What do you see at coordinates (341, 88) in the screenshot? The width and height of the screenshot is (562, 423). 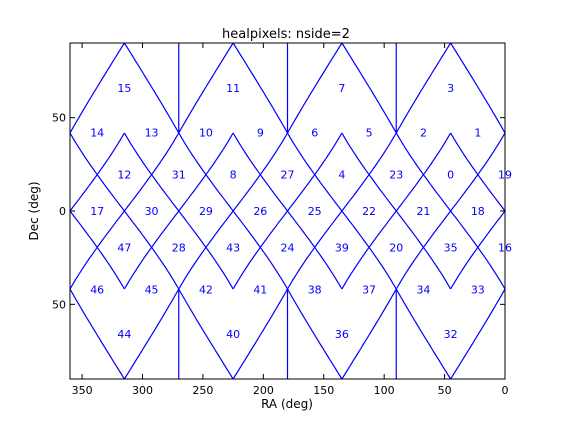 I see `pixel-label: 7` at bounding box center [341, 88].